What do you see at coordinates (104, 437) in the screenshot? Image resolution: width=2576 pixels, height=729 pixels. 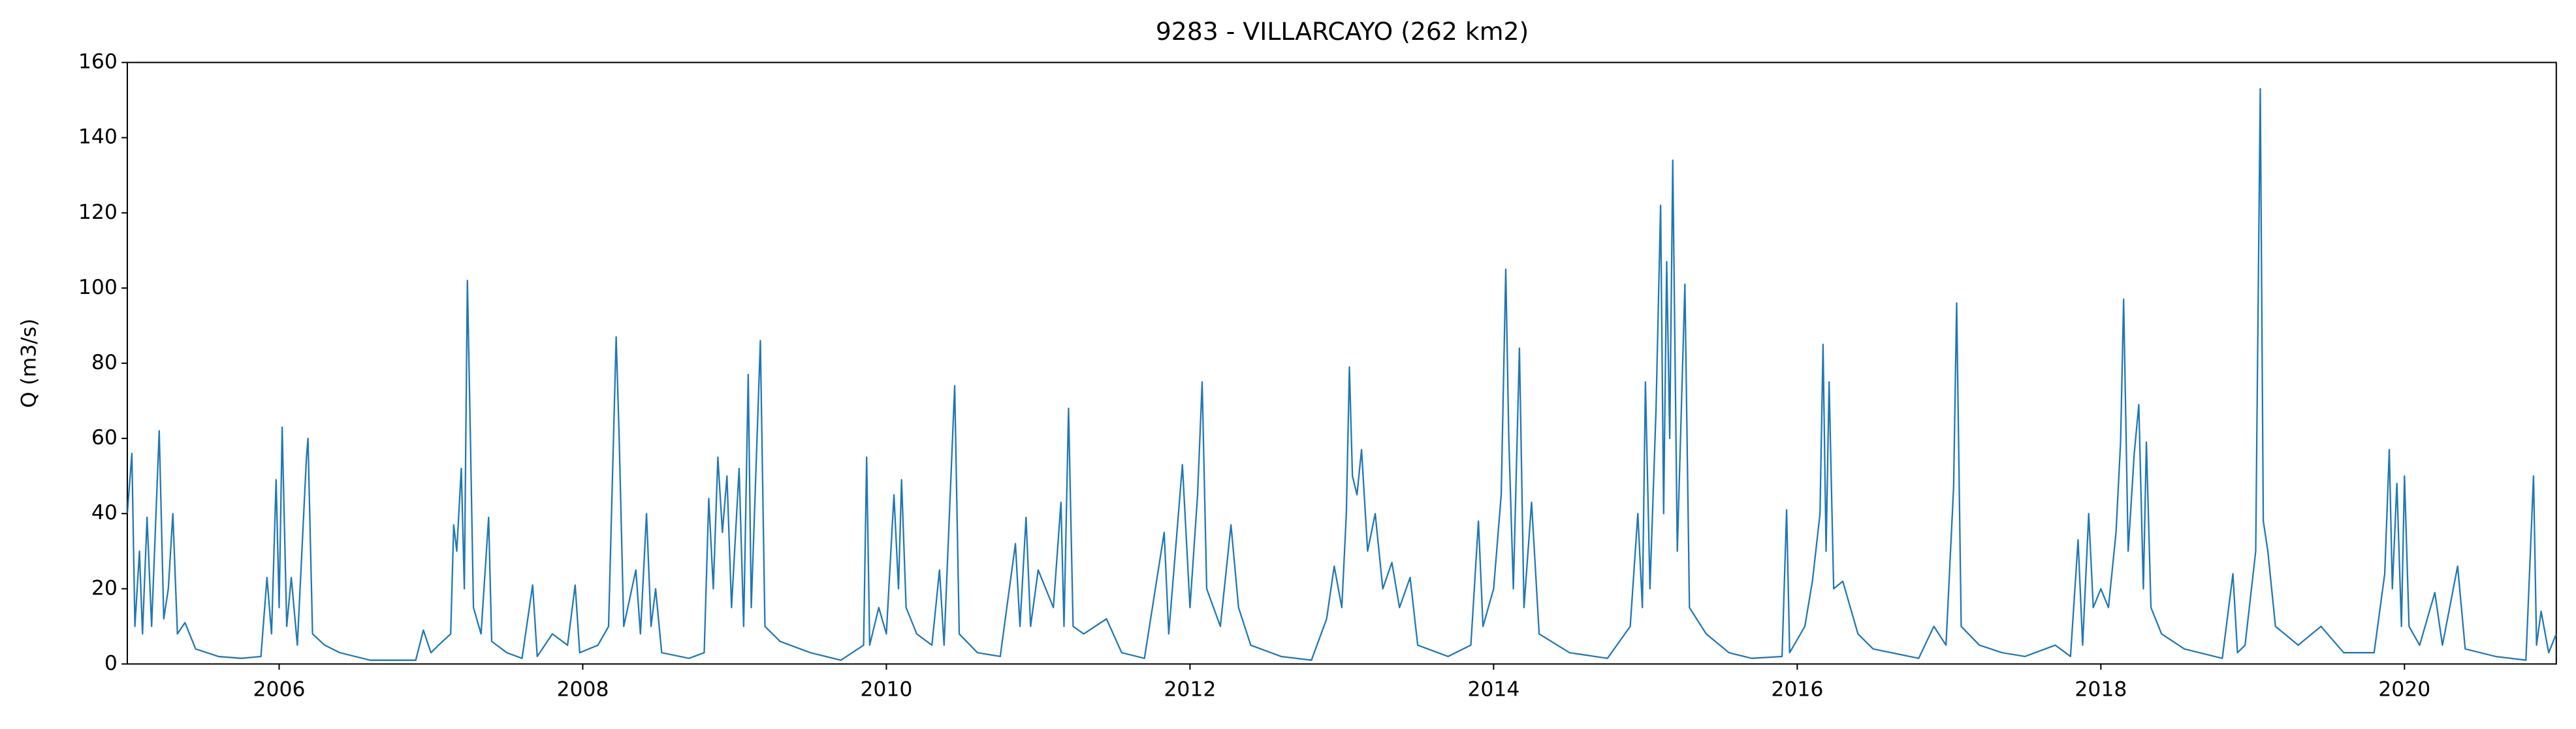 I see `y-tick-label: 60` at bounding box center [104, 437].